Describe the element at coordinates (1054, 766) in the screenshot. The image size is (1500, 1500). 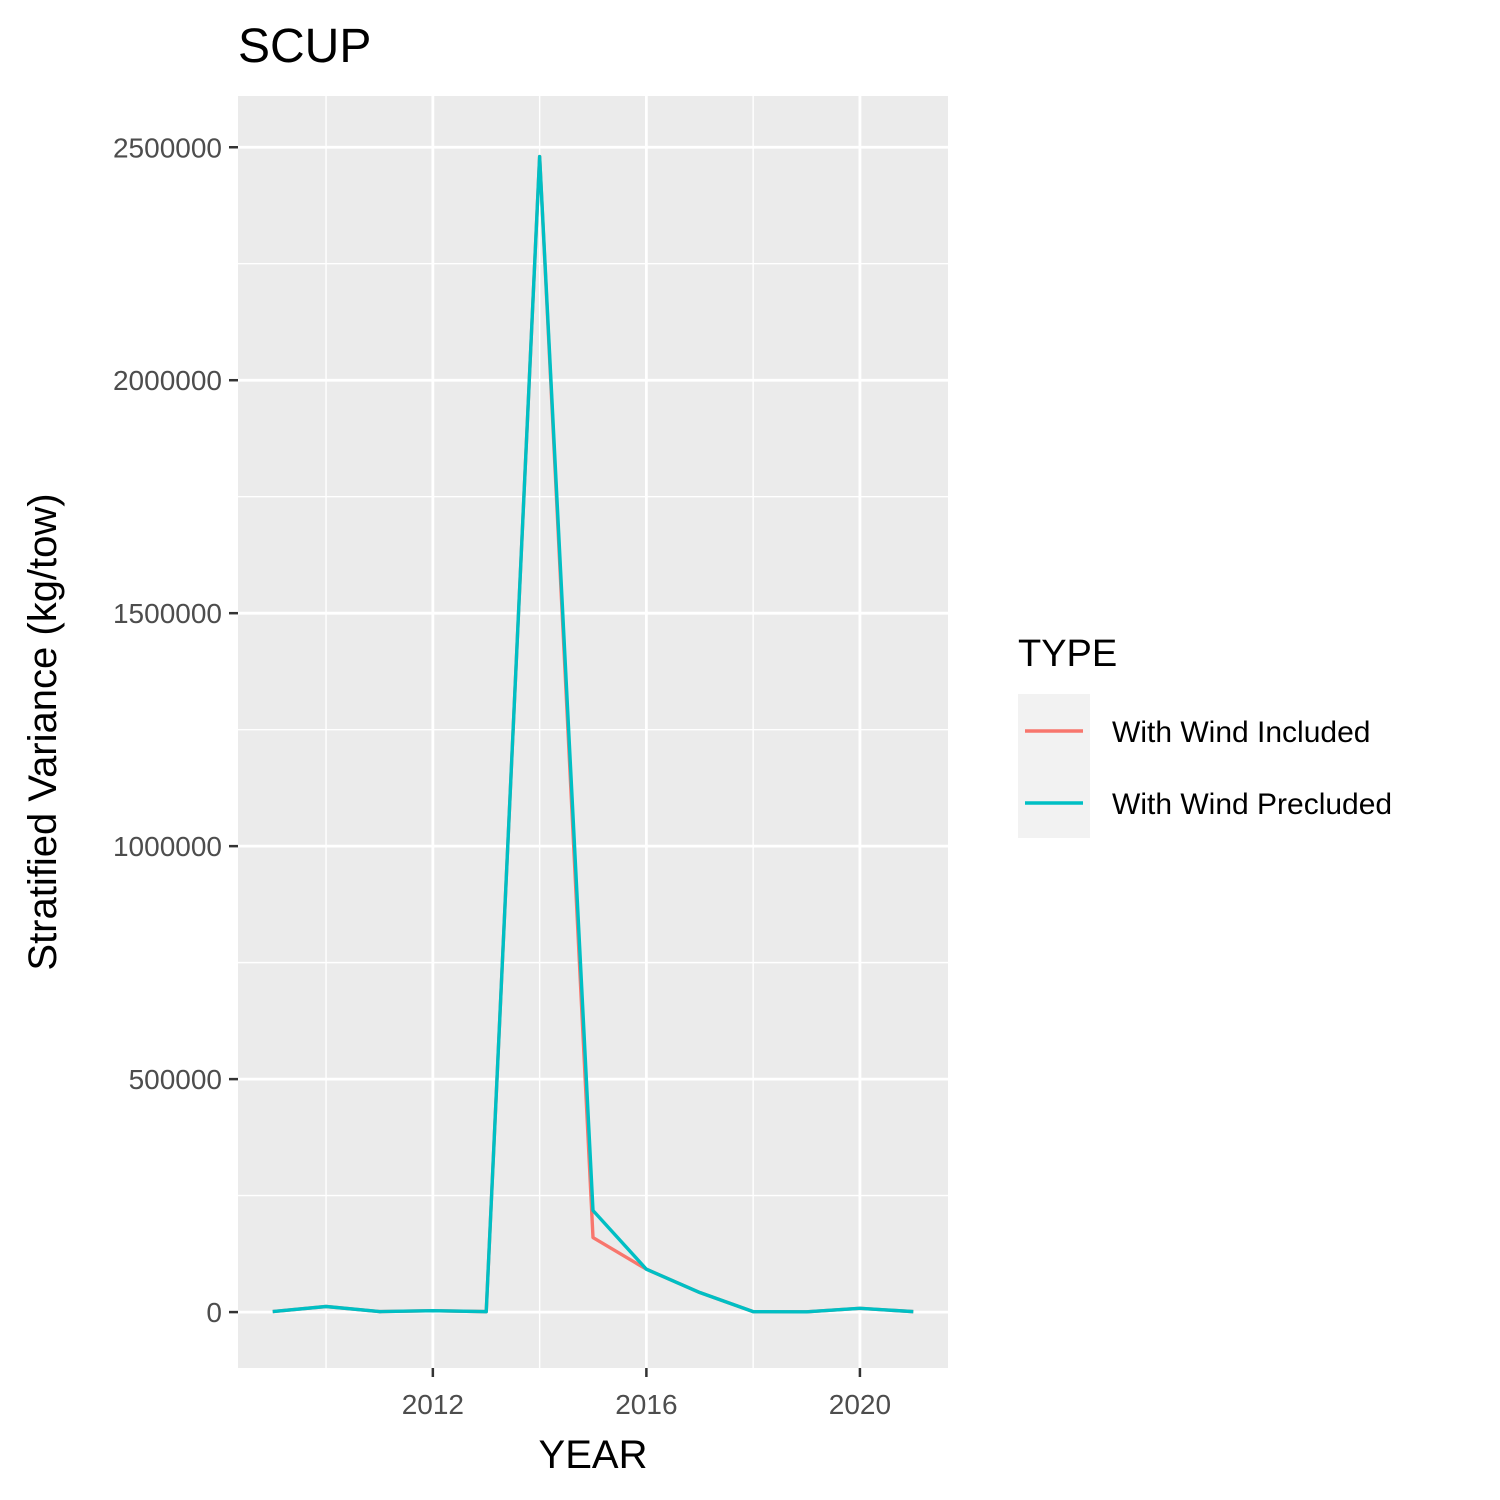
I see `legend-key-background` at that location.